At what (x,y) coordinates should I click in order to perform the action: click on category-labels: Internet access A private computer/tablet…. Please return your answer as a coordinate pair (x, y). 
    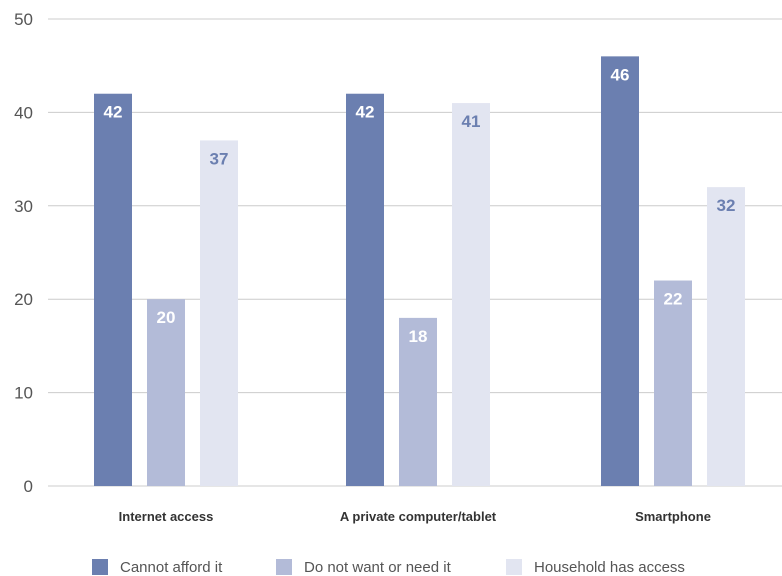
    Looking at the image, I should click on (415, 516).